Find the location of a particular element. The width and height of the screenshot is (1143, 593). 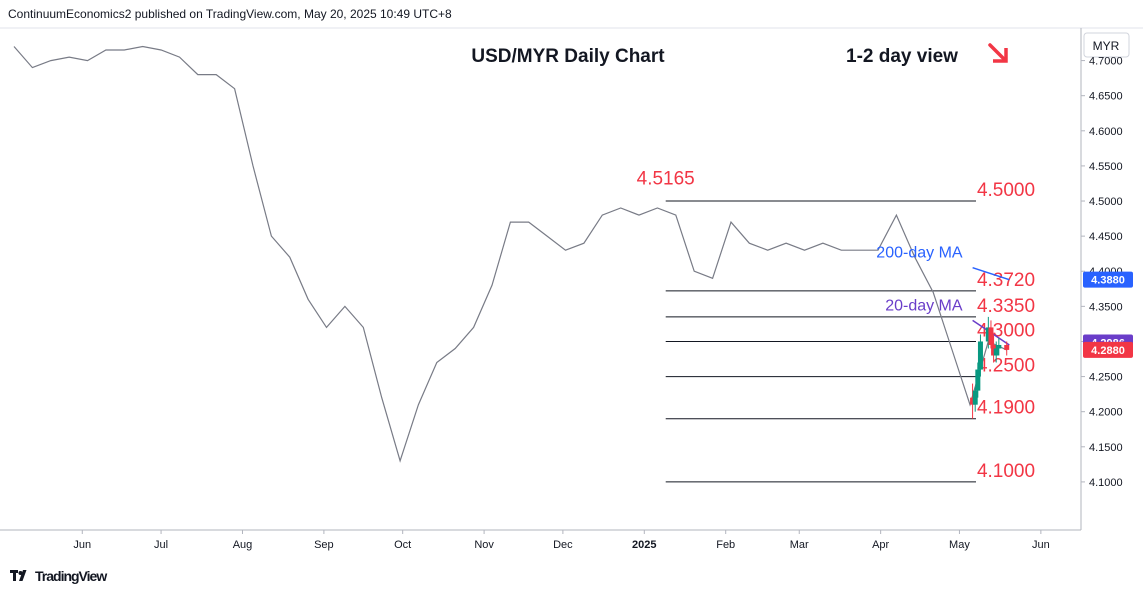

x-tick-label: Apr is located at coordinates (880, 545).